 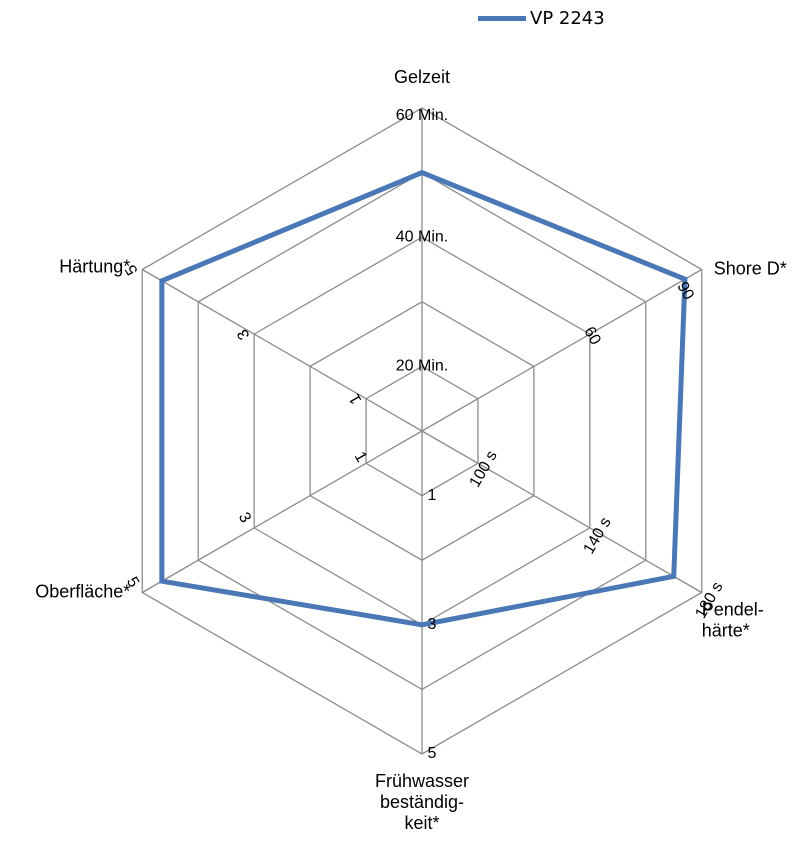 I want to click on axis-title-3-line-1: Pendel-, so click(x=733, y=609).